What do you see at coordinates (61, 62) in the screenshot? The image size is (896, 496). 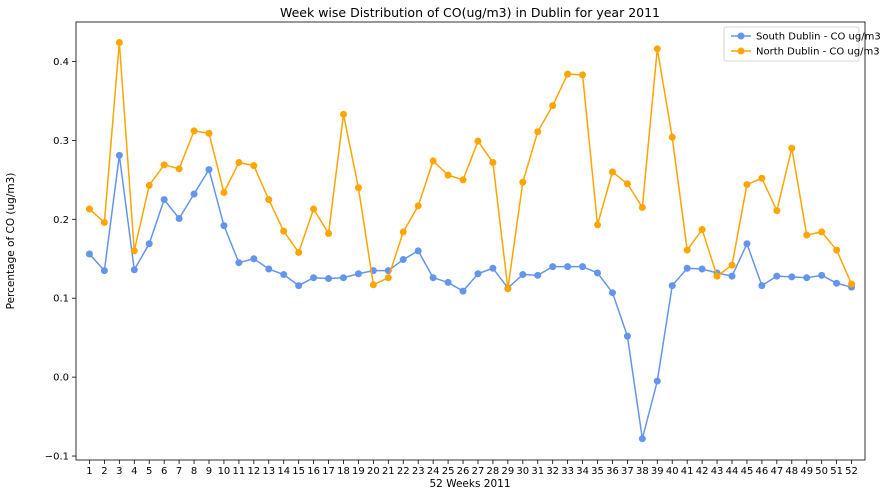 I see `y-tick-label: 0.4` at bounding box center [61, 62].